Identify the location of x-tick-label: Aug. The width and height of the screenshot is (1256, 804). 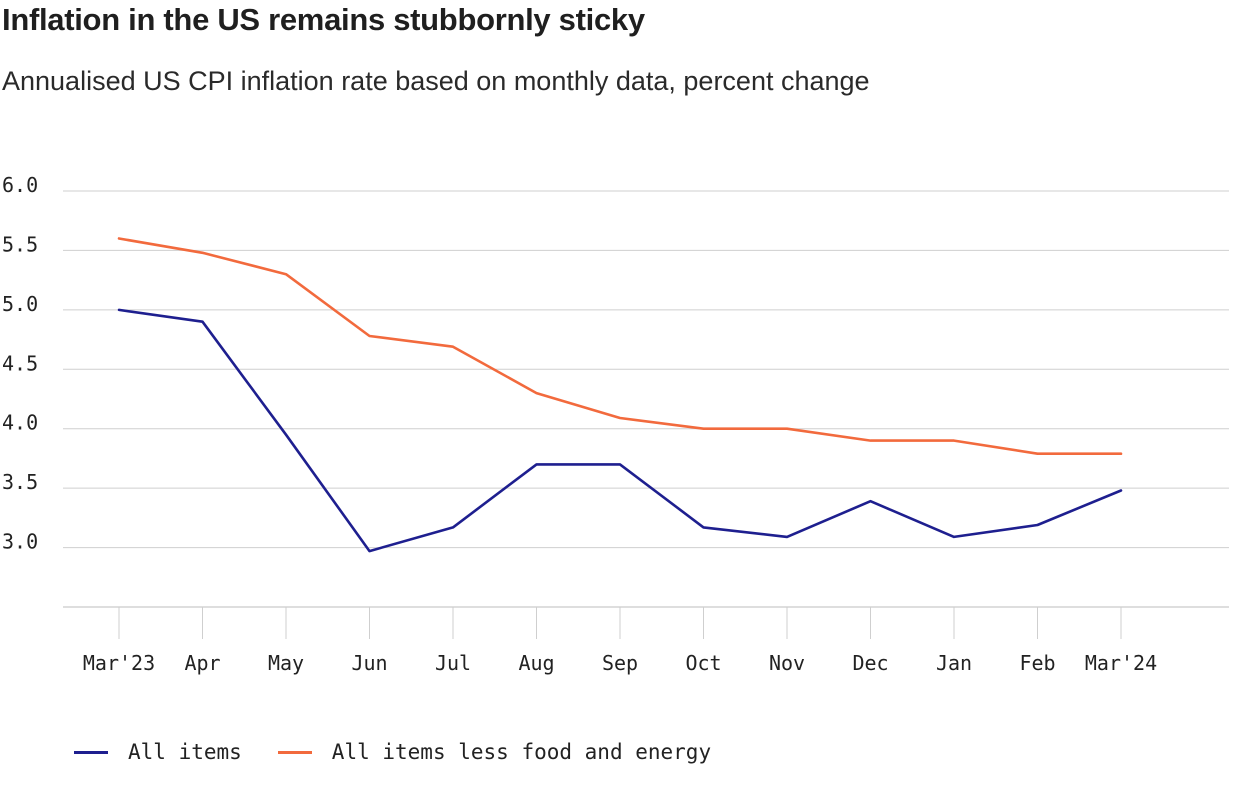
(536, 663).